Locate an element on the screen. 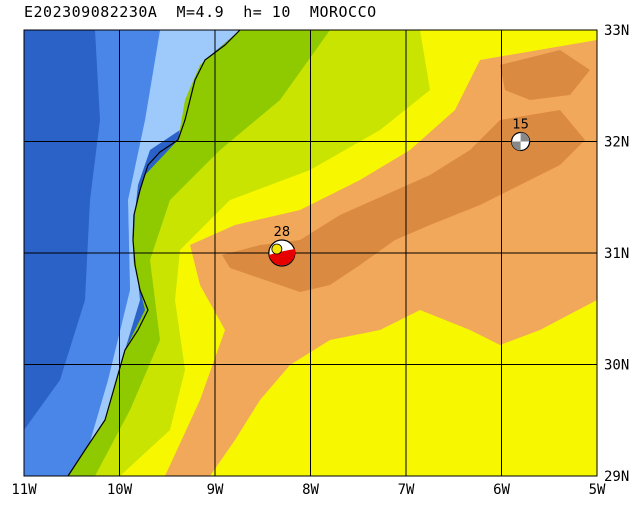  longitude-tick-labels: 11W 10W 9W 8W 7W 6W 5W is located at coordinates (308, 490).